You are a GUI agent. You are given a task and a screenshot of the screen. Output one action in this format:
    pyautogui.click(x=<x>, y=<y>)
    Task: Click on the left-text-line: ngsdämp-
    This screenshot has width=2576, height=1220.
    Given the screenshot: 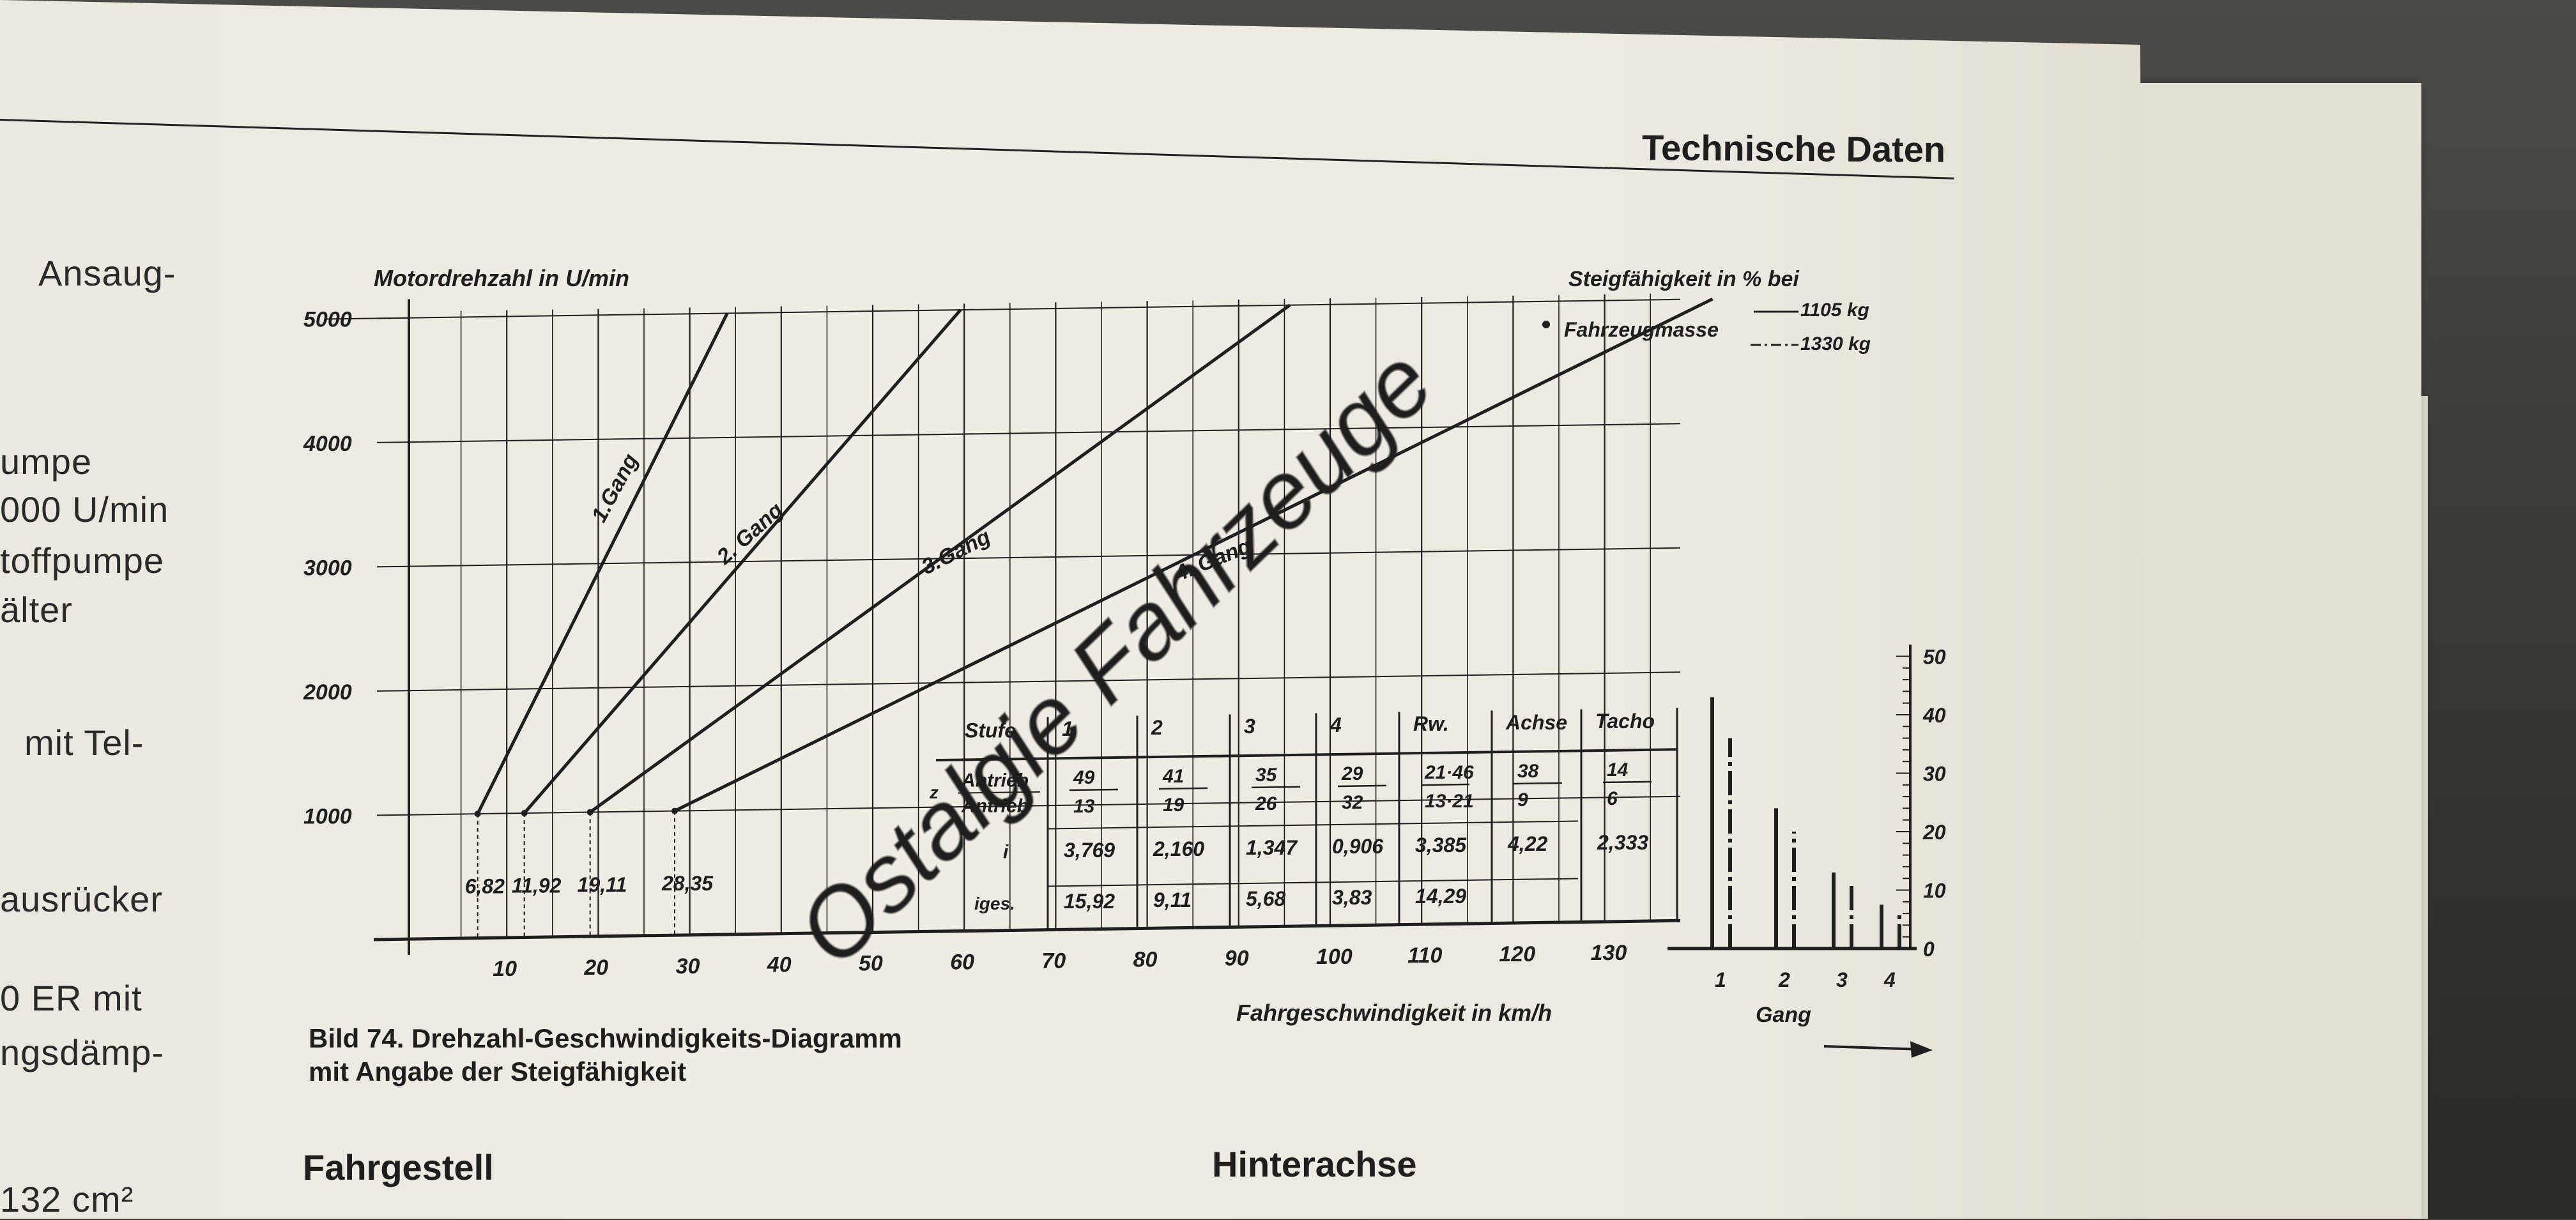 What is the action you would take?
    pyautogui.click(x=82, y=1052)
    